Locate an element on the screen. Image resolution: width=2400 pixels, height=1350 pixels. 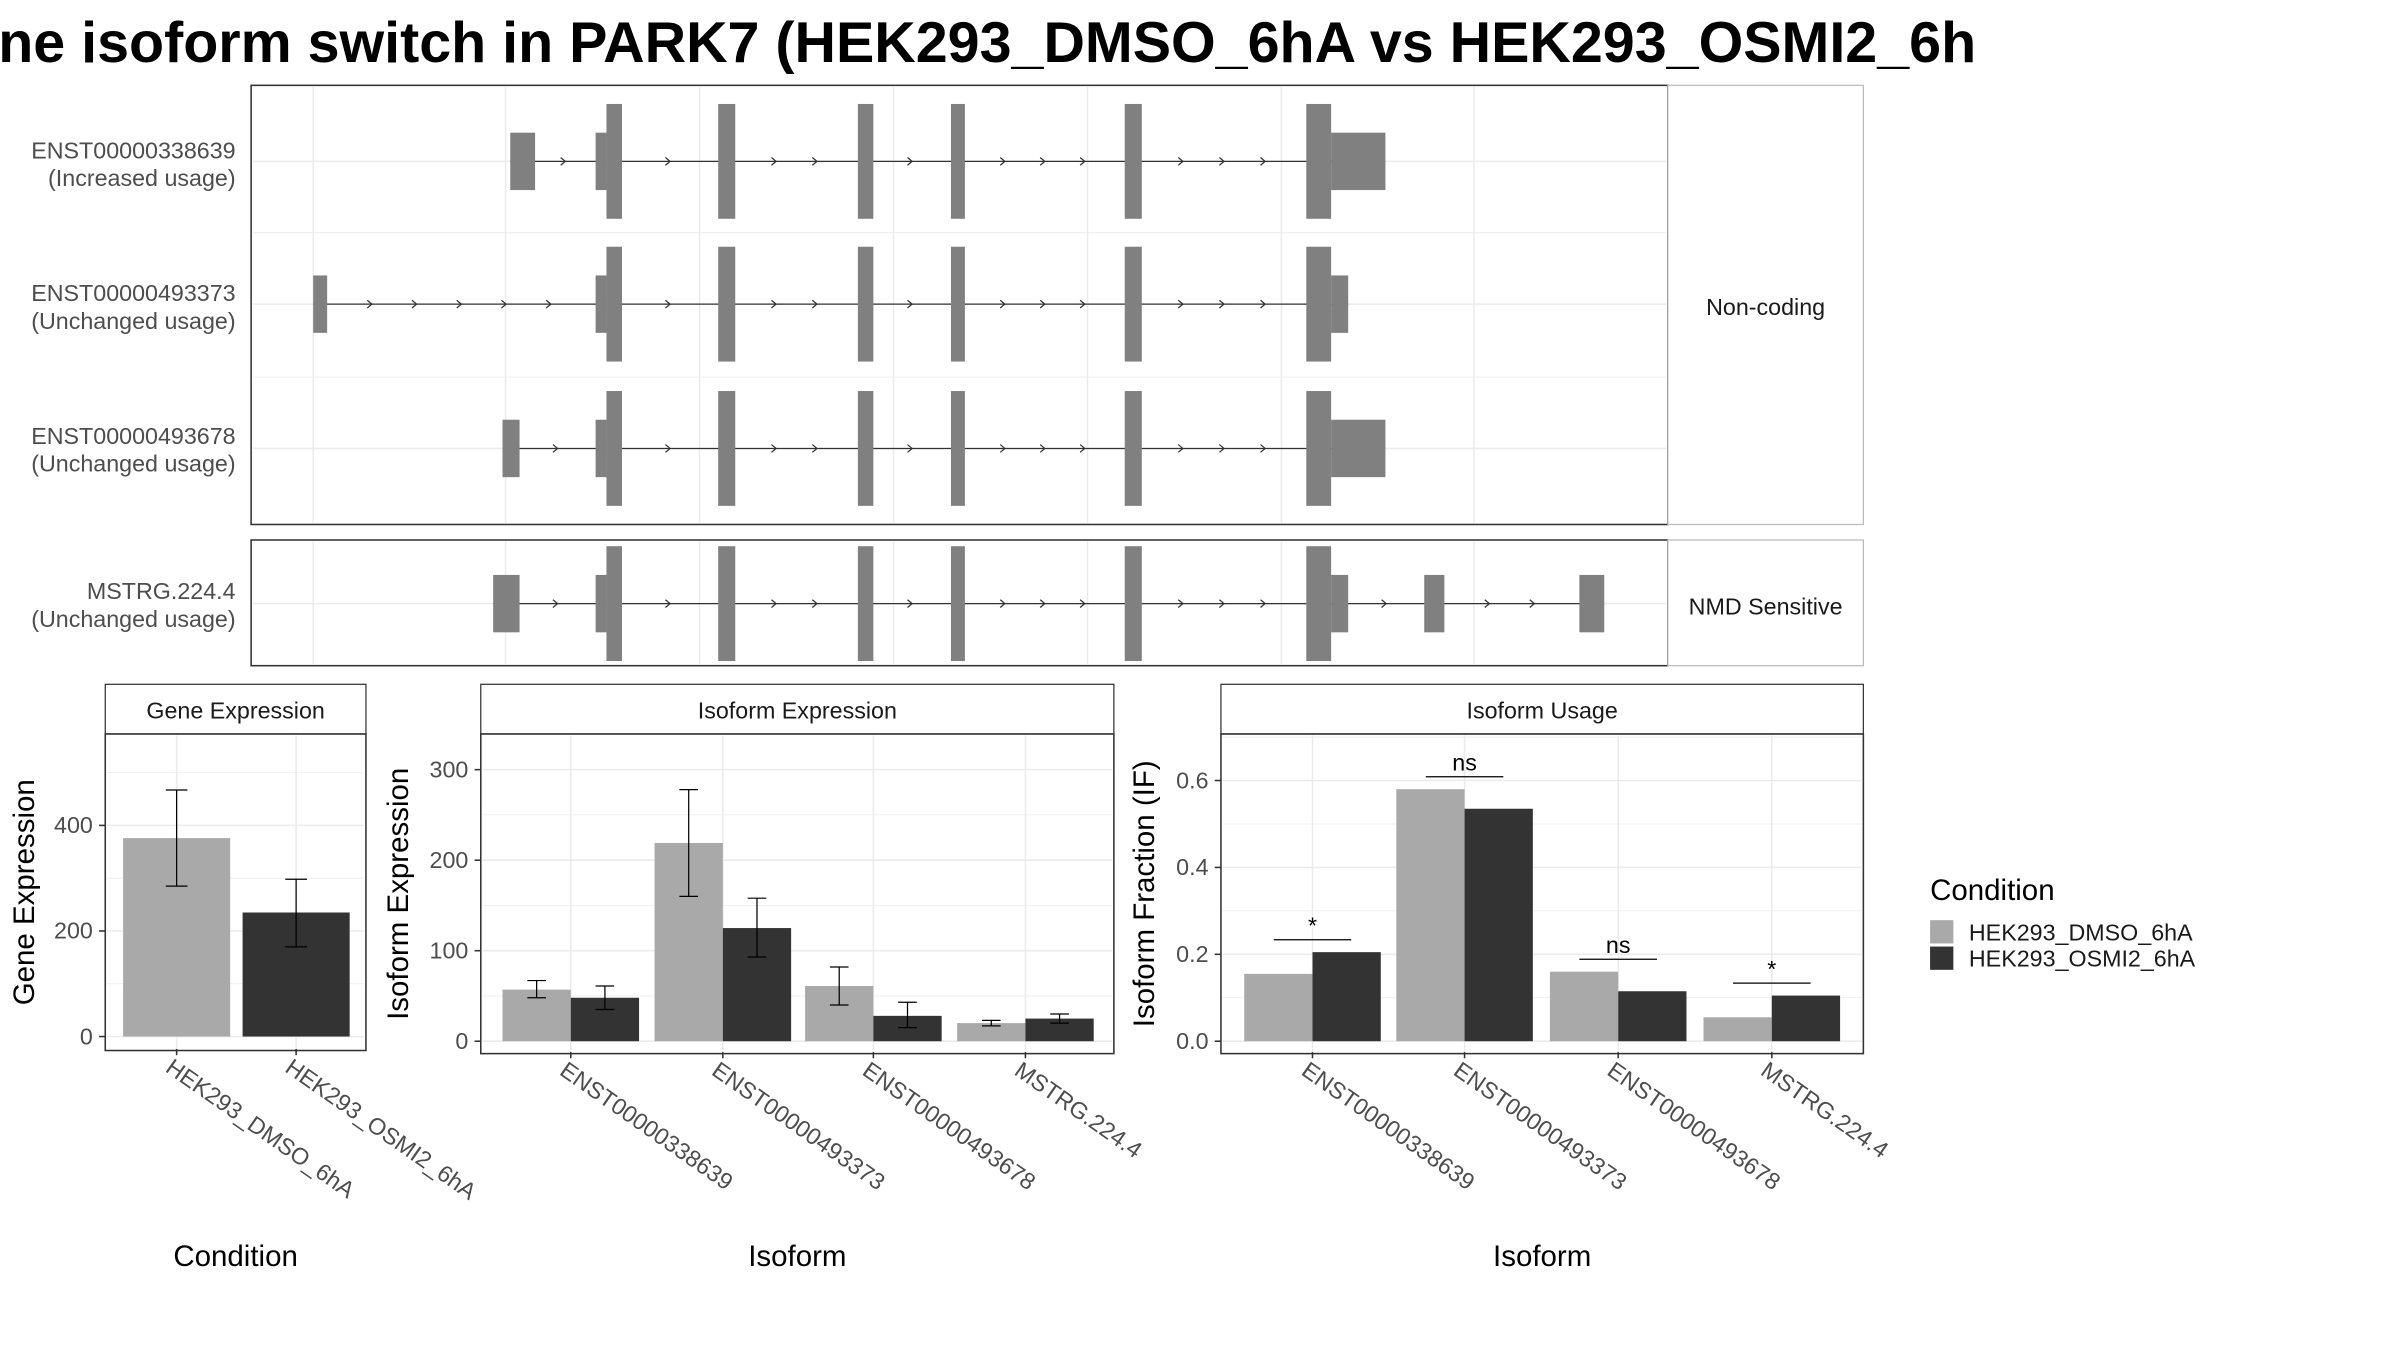
isoexp-strip is located at coordinates (797, 709).